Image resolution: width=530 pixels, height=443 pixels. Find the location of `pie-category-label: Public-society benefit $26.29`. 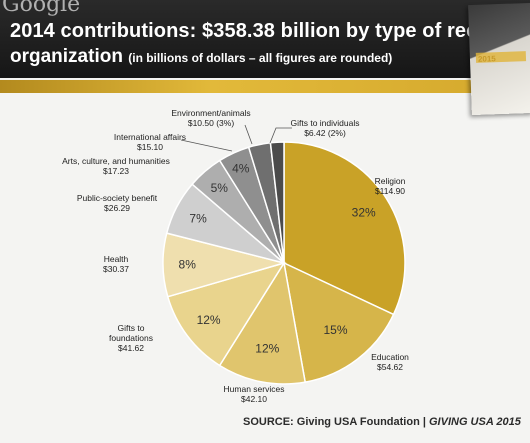

pie-category-label: Public-society benefit $26.29 is located at coordinates (117, 203).